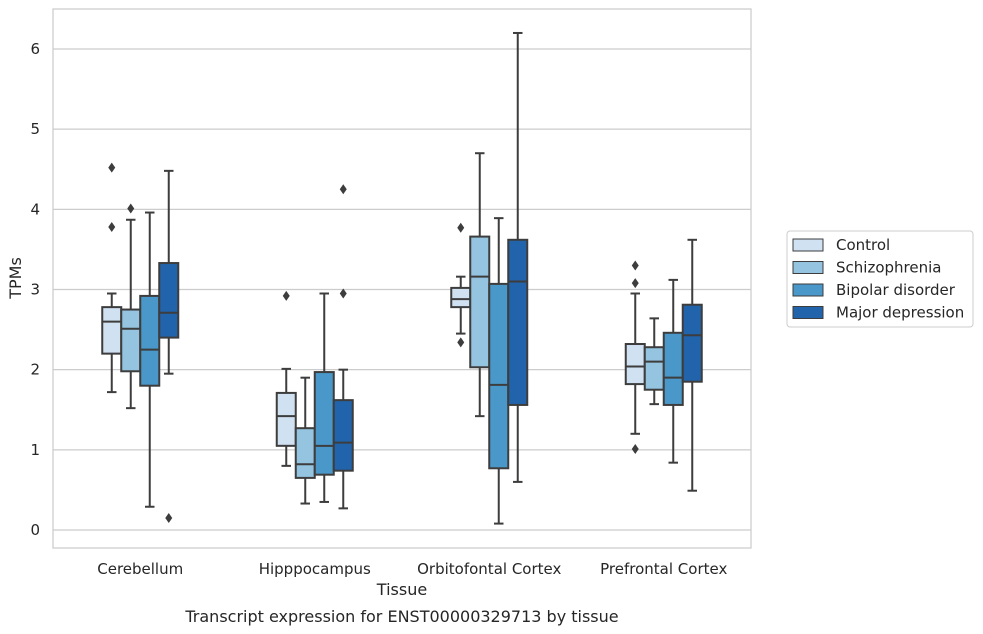  I want to click on legend-frame, so click(880, 279).